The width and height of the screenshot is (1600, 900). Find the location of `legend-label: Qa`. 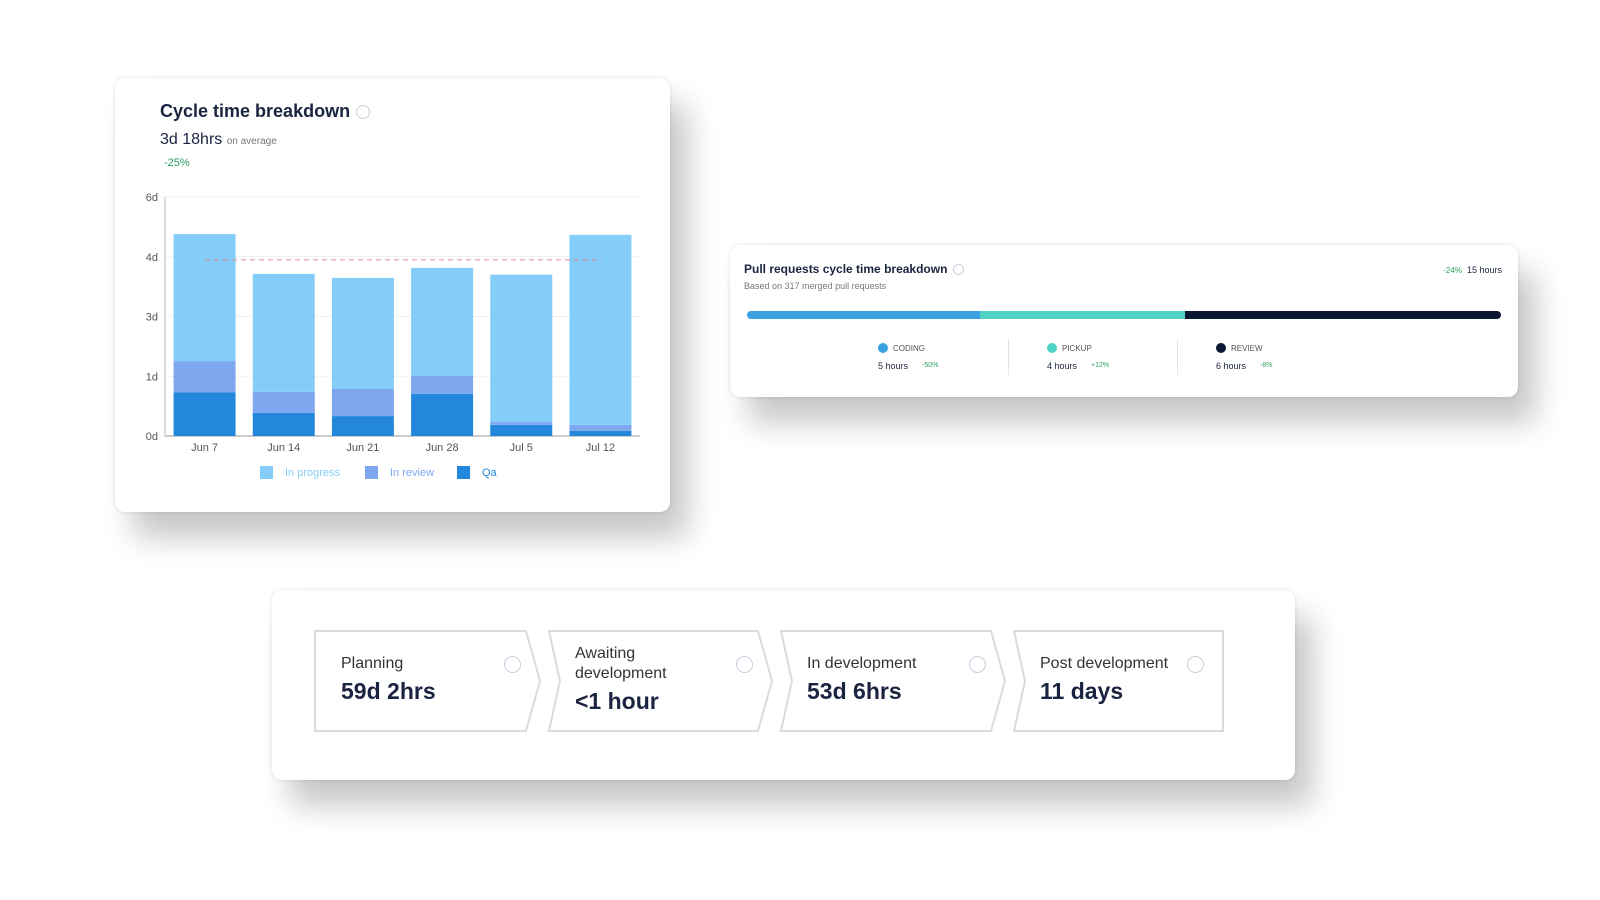

legend-label: Qa is located at coordinates (490, 473).